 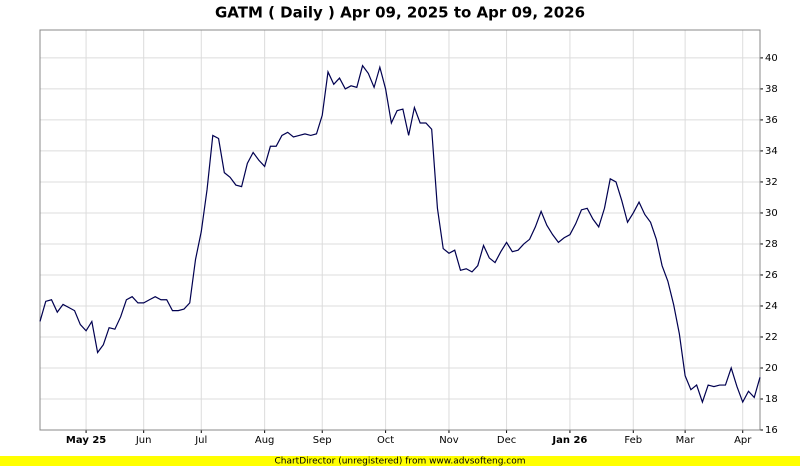 I want to click on x-tick-label: Oct, so click(x=385, y=440).